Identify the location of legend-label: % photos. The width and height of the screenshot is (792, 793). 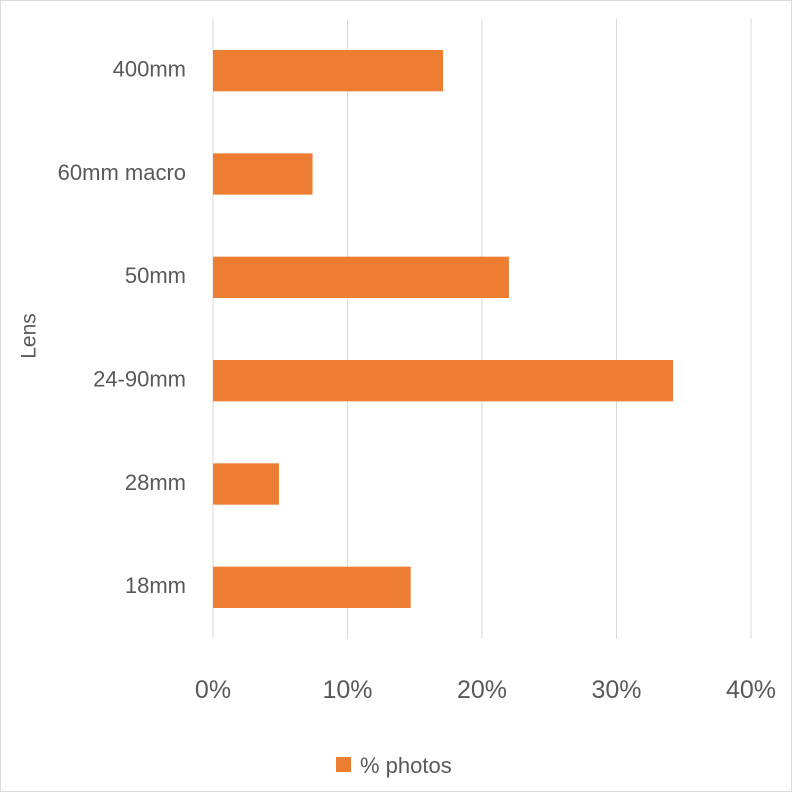
(406, 765).